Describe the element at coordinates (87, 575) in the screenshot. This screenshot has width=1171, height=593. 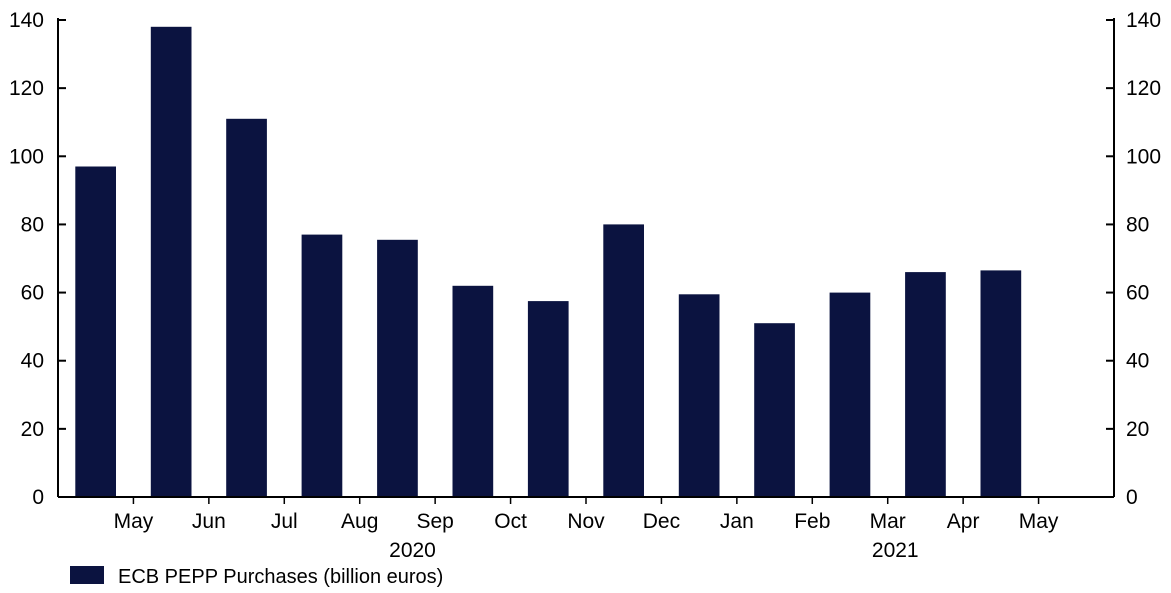
I see `legend-swatch` at that location.